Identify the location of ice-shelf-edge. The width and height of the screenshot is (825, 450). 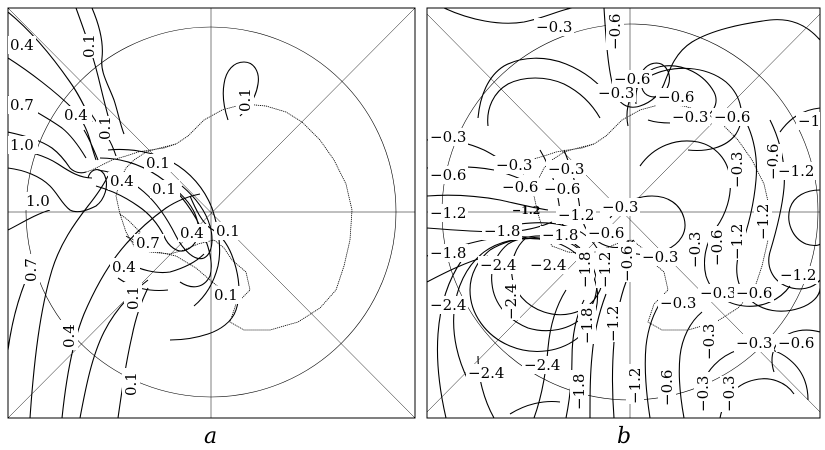
(175, 257).